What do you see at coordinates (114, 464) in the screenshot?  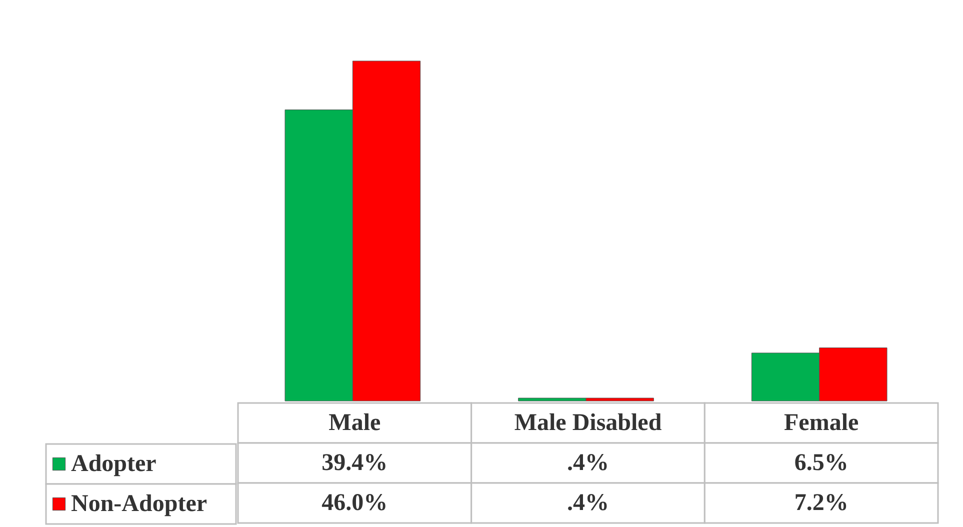 I see `legend-label: Adopter` at bounding box center [114, 464].